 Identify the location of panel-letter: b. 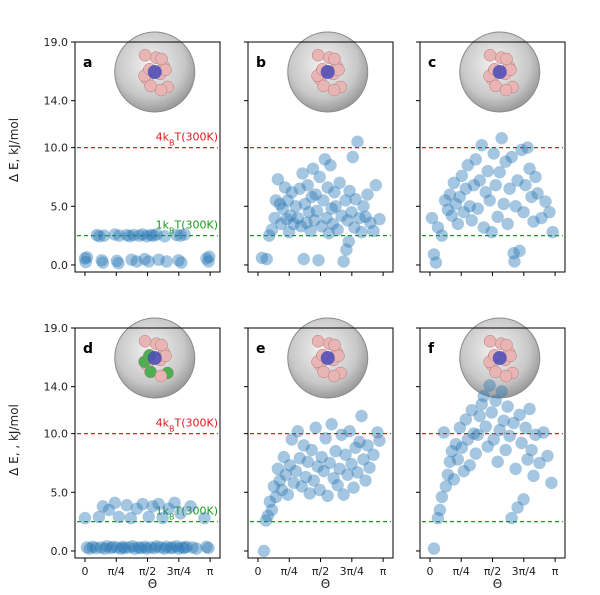
(261, 63).